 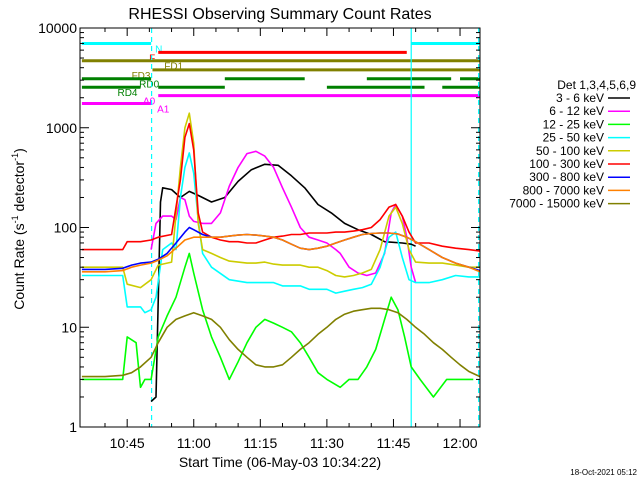 What do you see at coordinates (576, 111) in the screenshot?
I see `legend-label-6-12-kev: 6 - 12 keV` at bounding box center [576, 111].